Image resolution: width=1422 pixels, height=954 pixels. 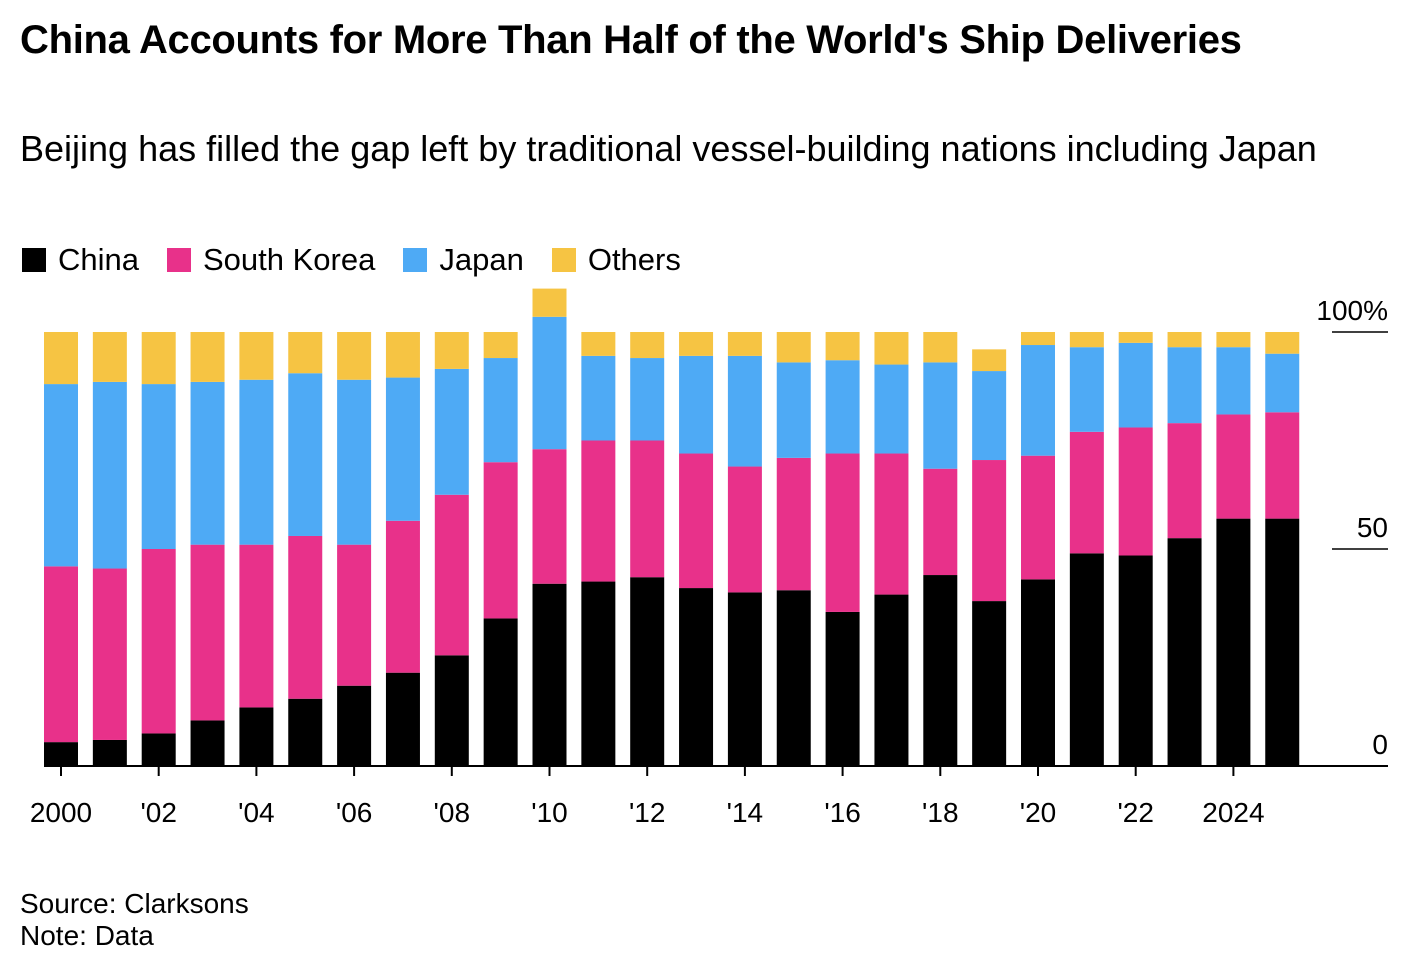 What do you see at coordinates (500, 410) in the screenshot?
I see `bar-japan-2009` at bounding box center [500, 410].